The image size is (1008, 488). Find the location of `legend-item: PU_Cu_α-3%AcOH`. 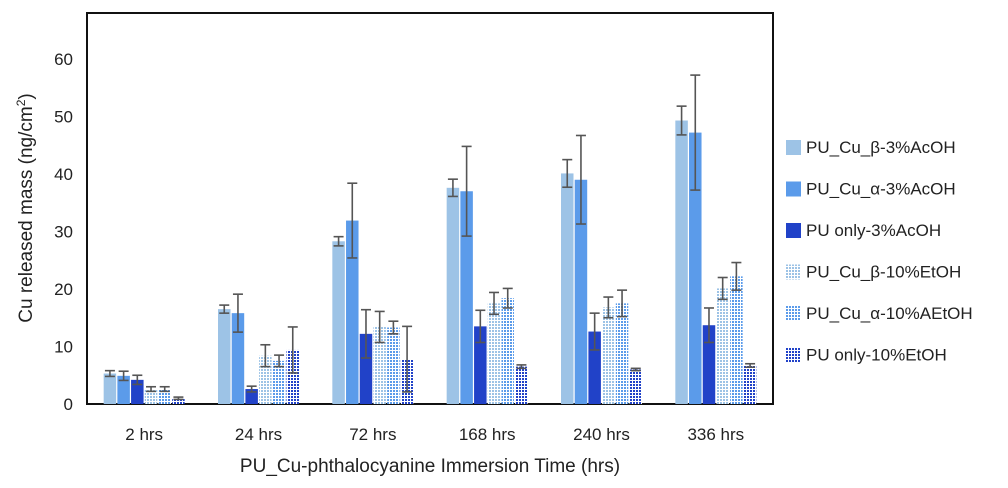

legend-item: PU_Cu_α-3%AcOH is located at coordinates (871, 189).